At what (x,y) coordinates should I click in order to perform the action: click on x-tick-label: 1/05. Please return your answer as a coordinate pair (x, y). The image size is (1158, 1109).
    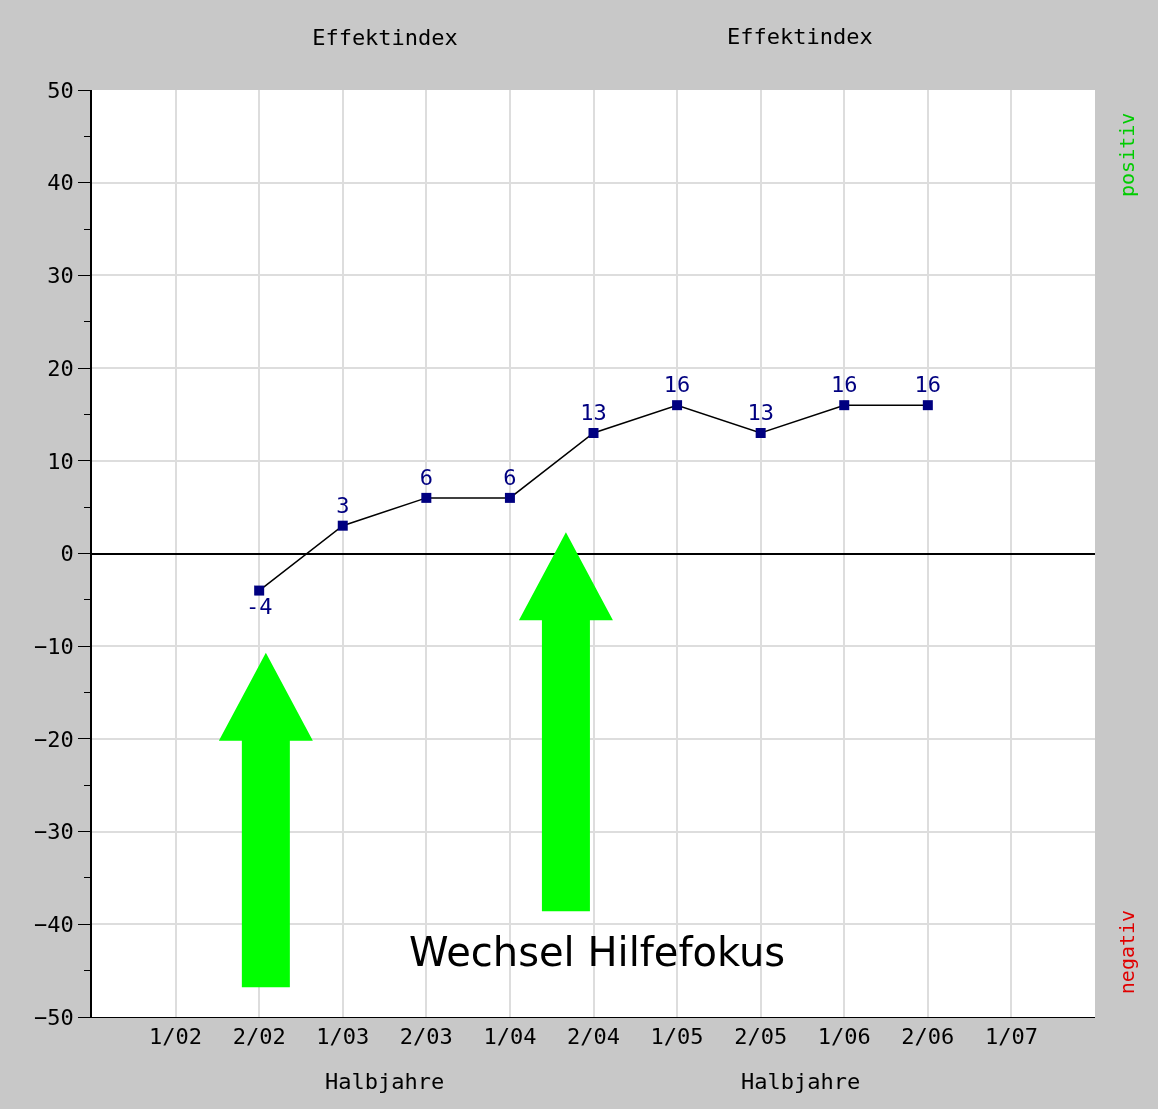
    Looking at the image, I should click on (677, 1037).